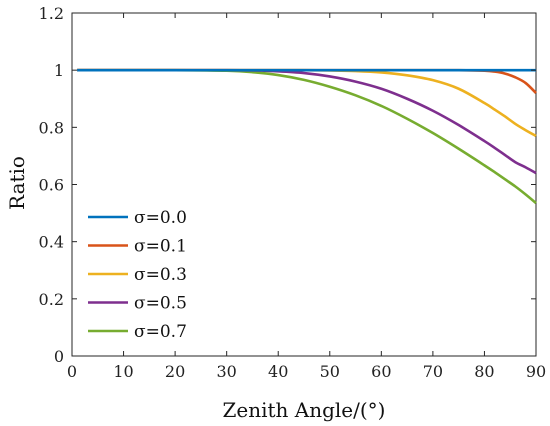  Describe the element at coordinates (123, 371) in the screenshot. I see `x-tick-label: 10` at that location.